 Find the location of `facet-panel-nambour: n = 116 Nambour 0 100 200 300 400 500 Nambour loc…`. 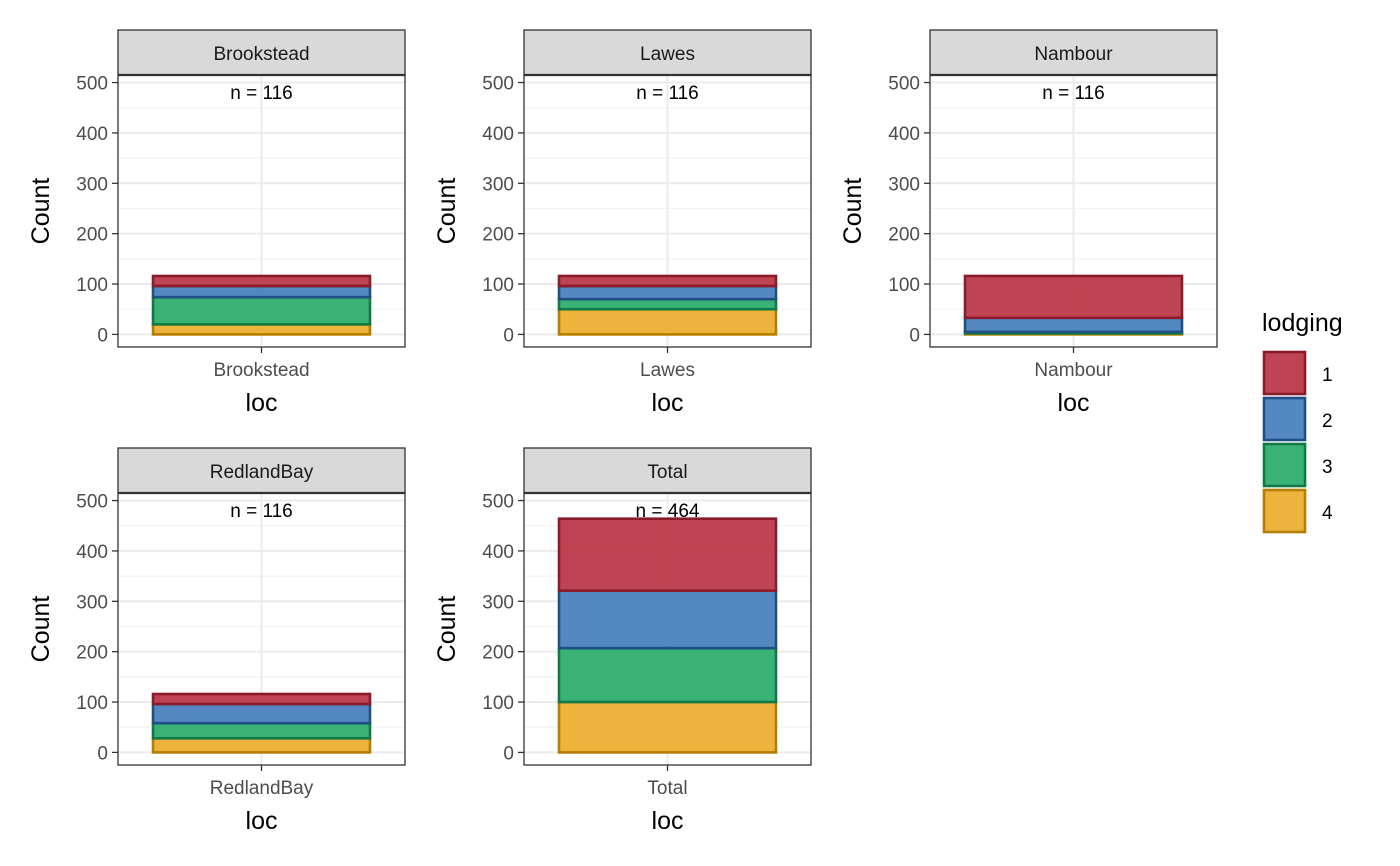

facet-panel-nambour: n = 116 Nambour 0 100 200 300 400 500 Nambour loc… is located at coordinates (1028, 223).